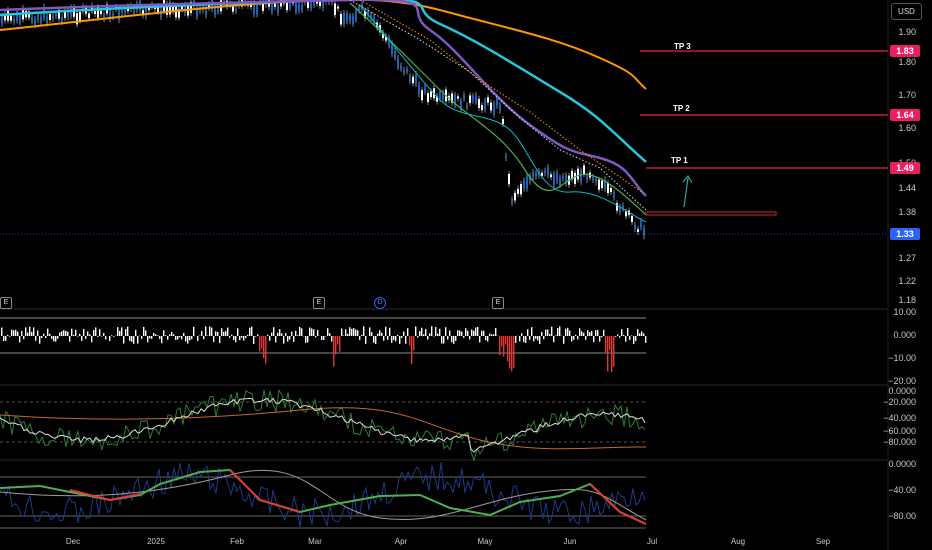 The height and width of the screenshot is (550, 932). I want to click on osc3-gray-line, so click(323, 495).